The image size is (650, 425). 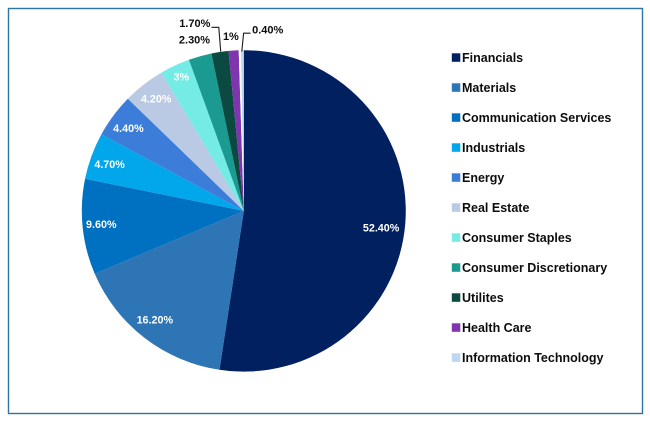 I want to click on svg-text: Information Technology, so click(x=532, y=358).